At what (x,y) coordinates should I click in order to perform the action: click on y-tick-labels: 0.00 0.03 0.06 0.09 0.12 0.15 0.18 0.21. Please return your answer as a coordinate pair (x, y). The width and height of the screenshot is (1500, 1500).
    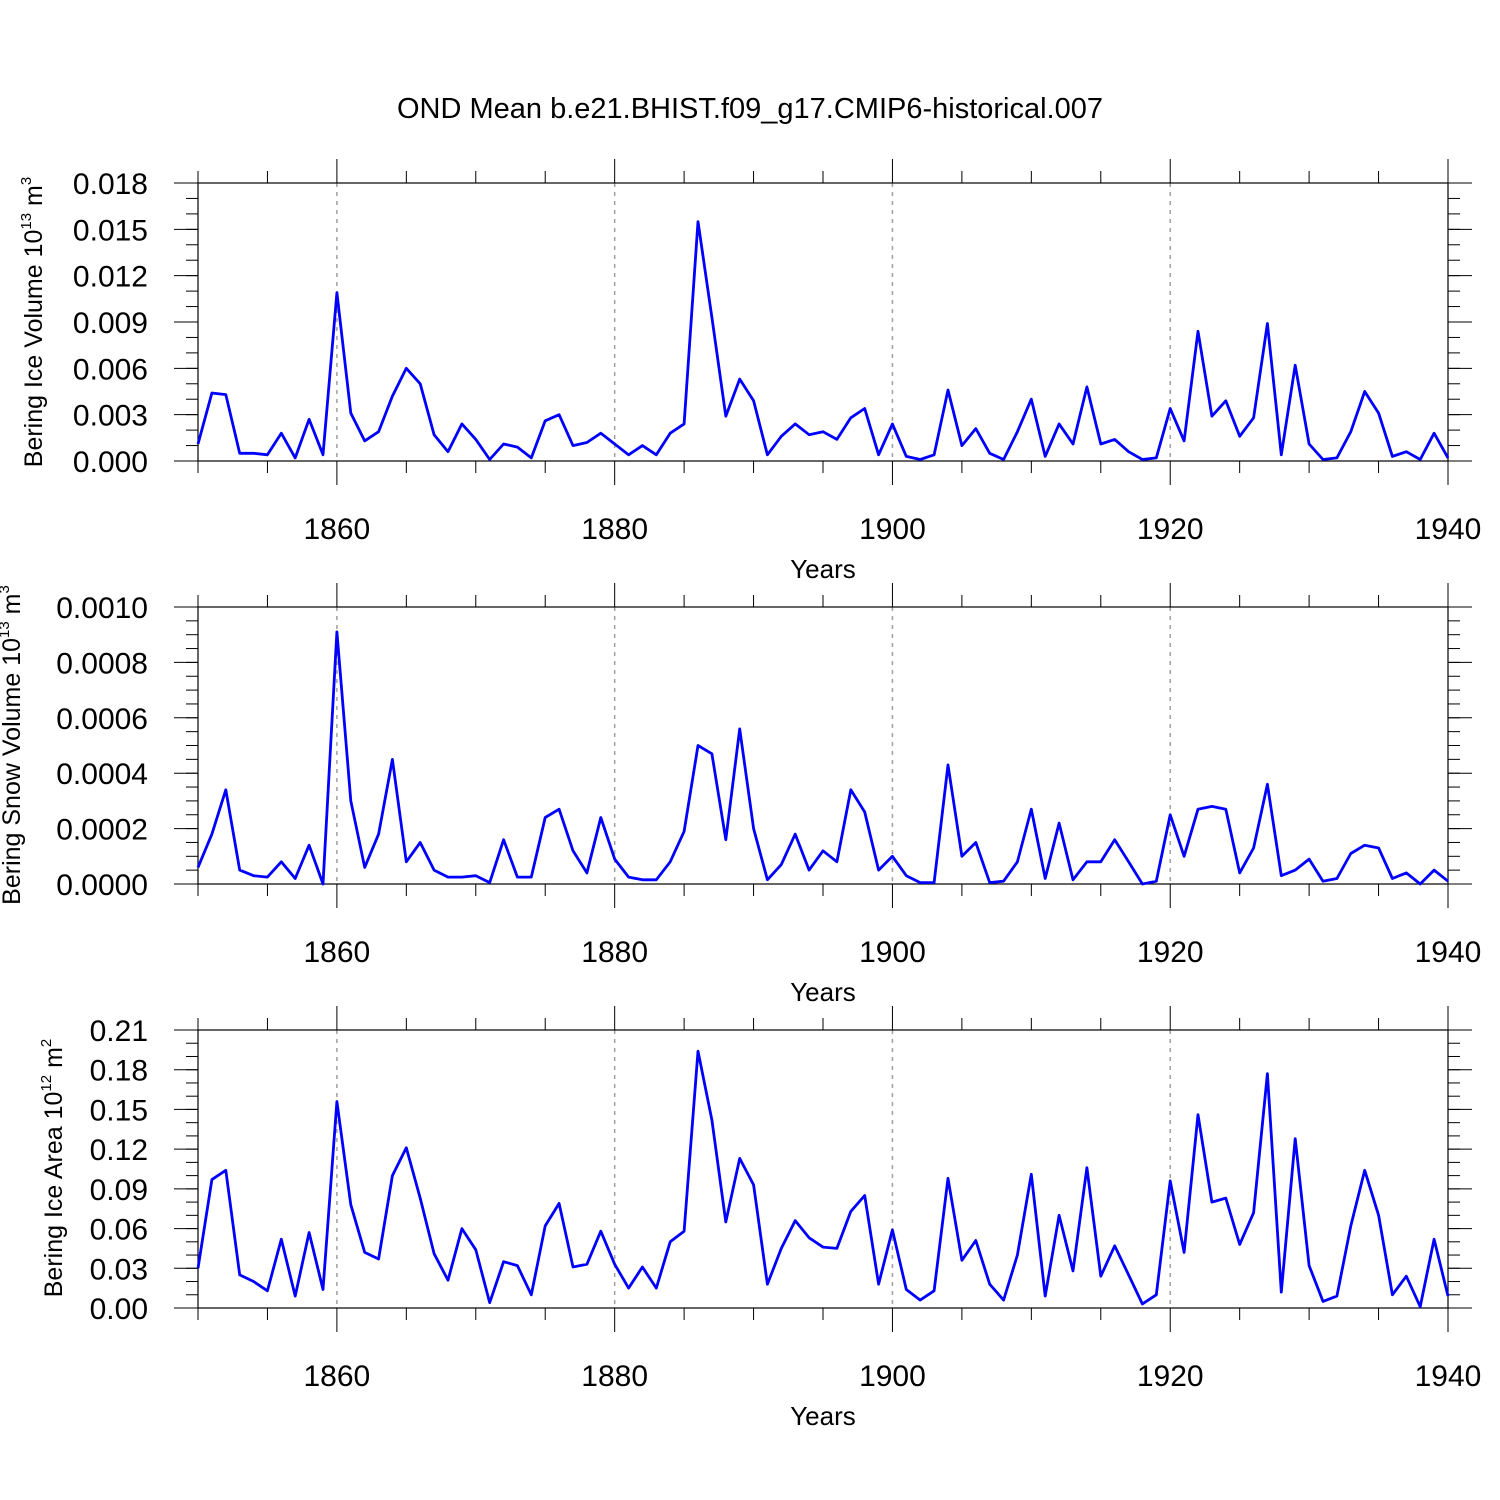
    Looking at the image, I should click on (119, 1170).